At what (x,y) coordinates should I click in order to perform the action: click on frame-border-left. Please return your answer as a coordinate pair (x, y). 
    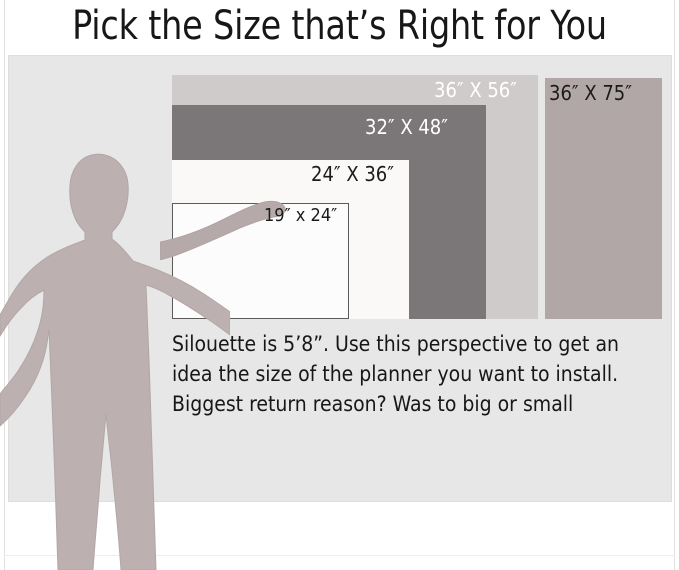
    Looking at the image, I should click on (4, 285).